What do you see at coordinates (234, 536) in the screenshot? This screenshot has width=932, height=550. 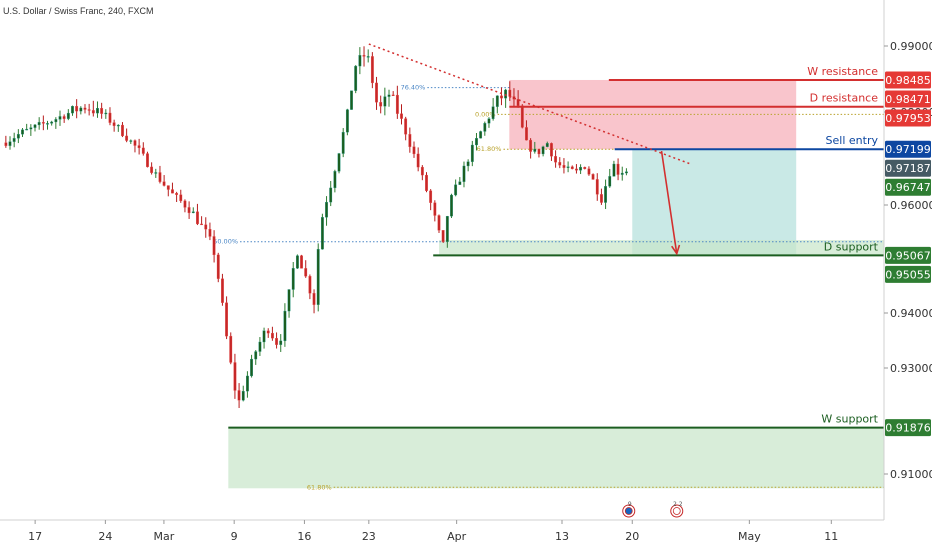 I see `time-tick-label: 9` at bounding box center [234, 536].